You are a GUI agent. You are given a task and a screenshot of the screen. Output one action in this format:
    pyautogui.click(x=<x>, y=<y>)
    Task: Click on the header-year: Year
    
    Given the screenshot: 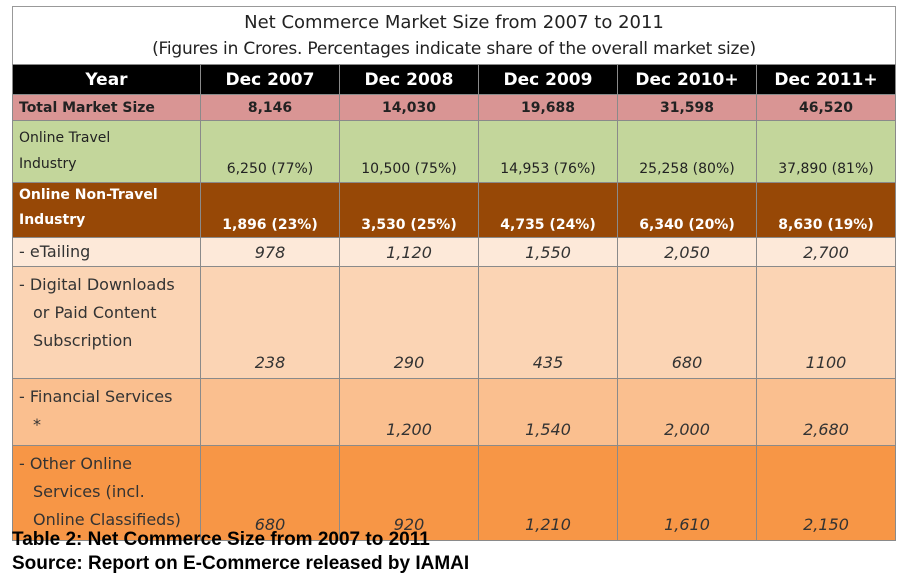 What is the action you would take?
    pyautogui.click(x=106, y=79)
    